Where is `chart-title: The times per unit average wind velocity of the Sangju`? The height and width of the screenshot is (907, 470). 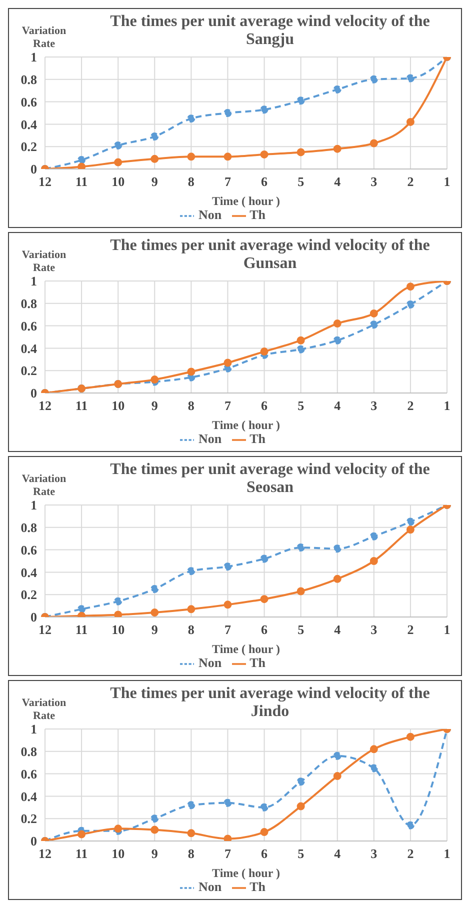 chart-title: The times per unit average wind velocity of the Sangju is located at coordinates (270, 31).